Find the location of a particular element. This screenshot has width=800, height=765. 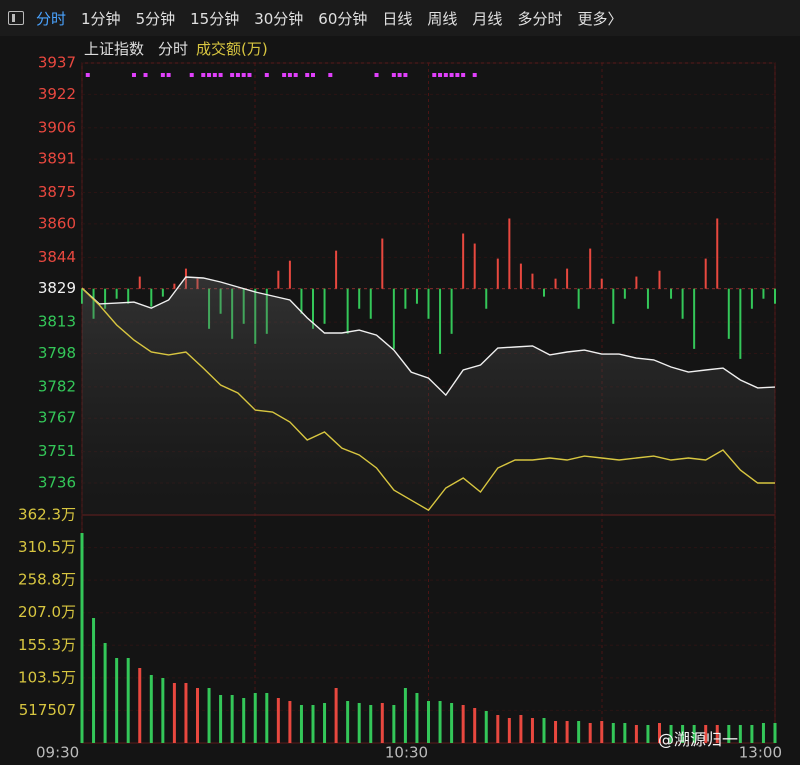

y2-tick-label: 310.5万 is located at coordinates (47, 547).